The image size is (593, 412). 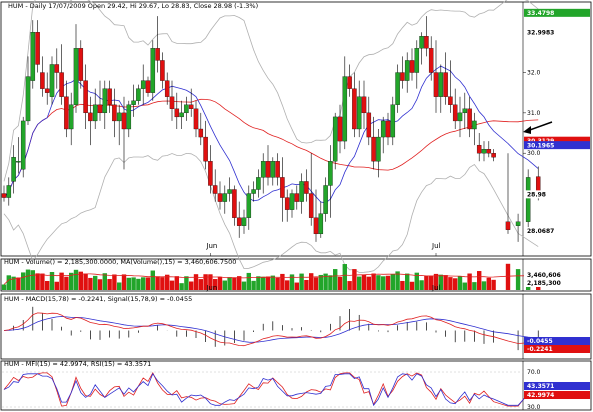 I want to click on date-label: Jul, so click(x=436, y=246).